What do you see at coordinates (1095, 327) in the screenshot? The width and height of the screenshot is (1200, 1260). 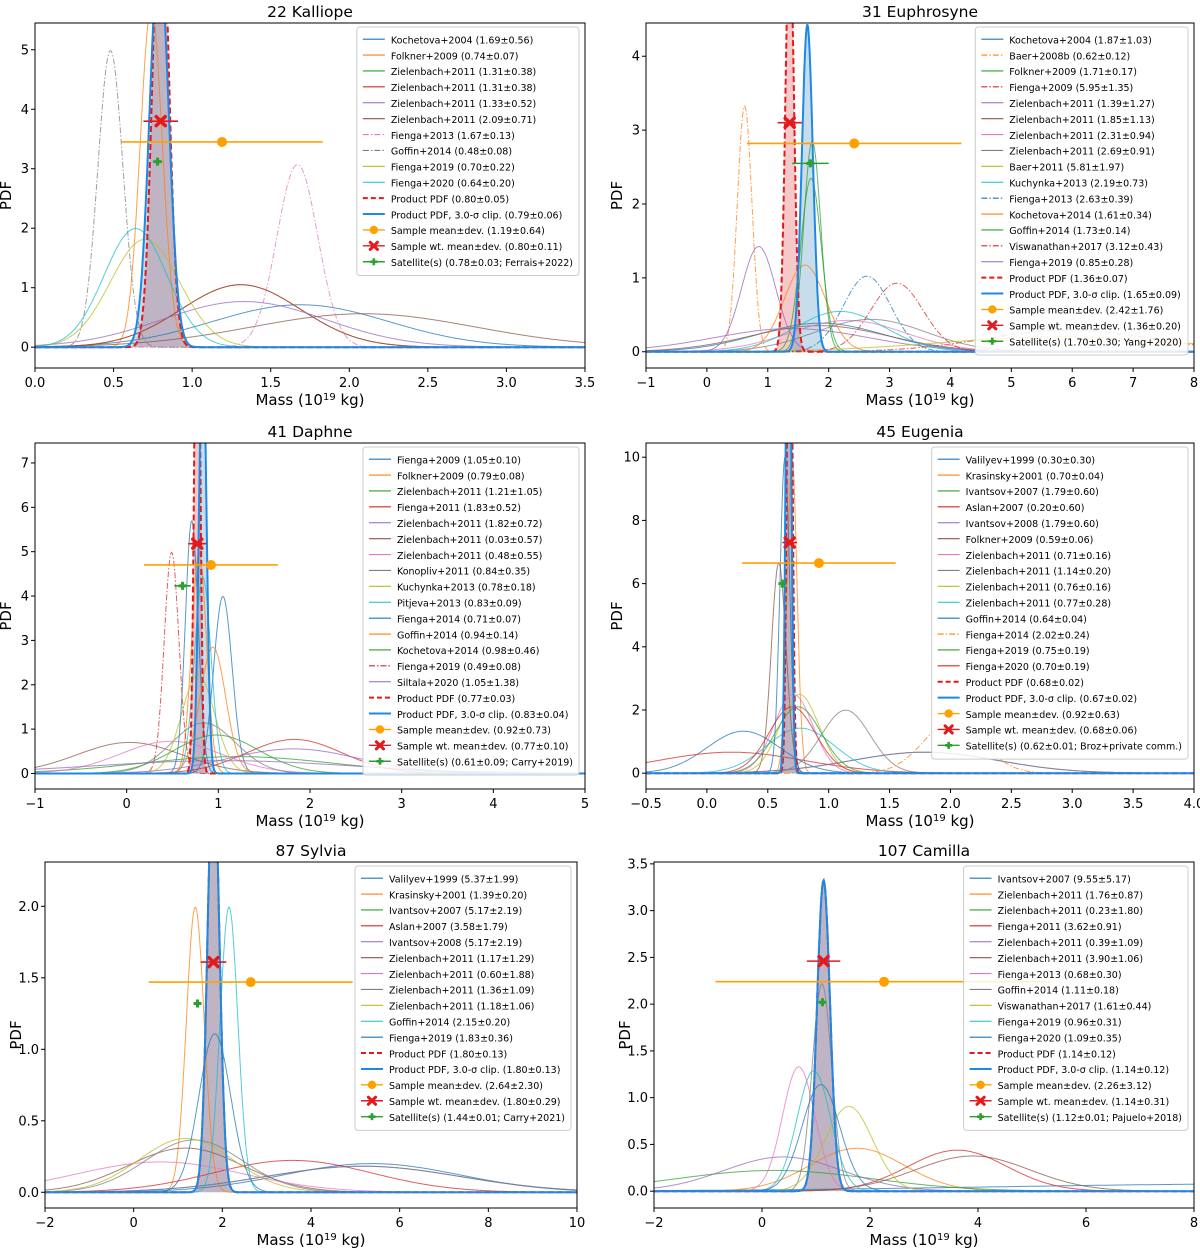 I see `legend-entry-label: Sample wt. mean±dev. (1.36±0.20)` at bounding box center [1095, 327].